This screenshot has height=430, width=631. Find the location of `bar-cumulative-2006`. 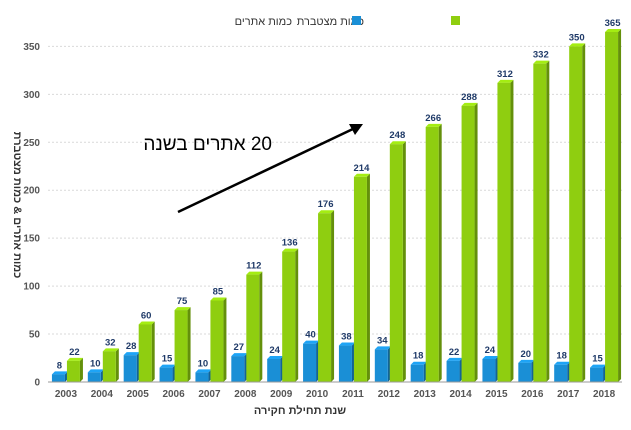

bar-cumulative-2006 is located at coordinates (182, 344).